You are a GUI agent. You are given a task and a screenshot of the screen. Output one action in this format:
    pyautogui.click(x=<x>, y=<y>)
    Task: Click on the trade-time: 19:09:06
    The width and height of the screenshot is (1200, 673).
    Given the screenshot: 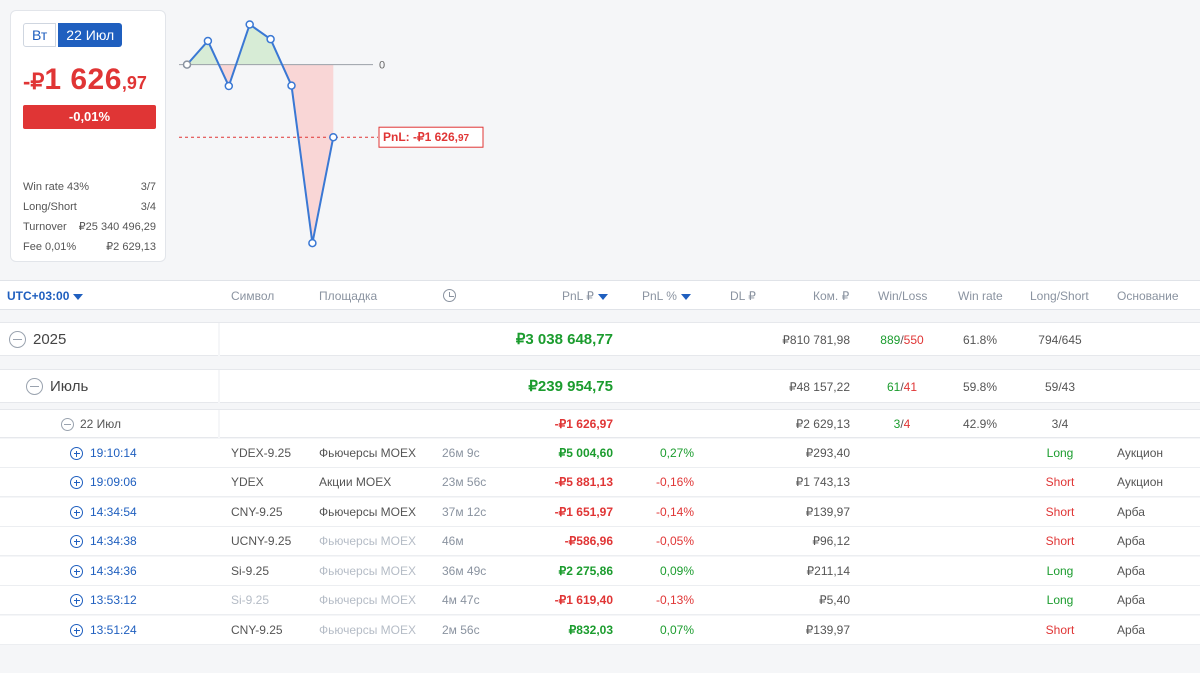 What is the action you would take?
    pyautogui.click(x=113, y=482)
    